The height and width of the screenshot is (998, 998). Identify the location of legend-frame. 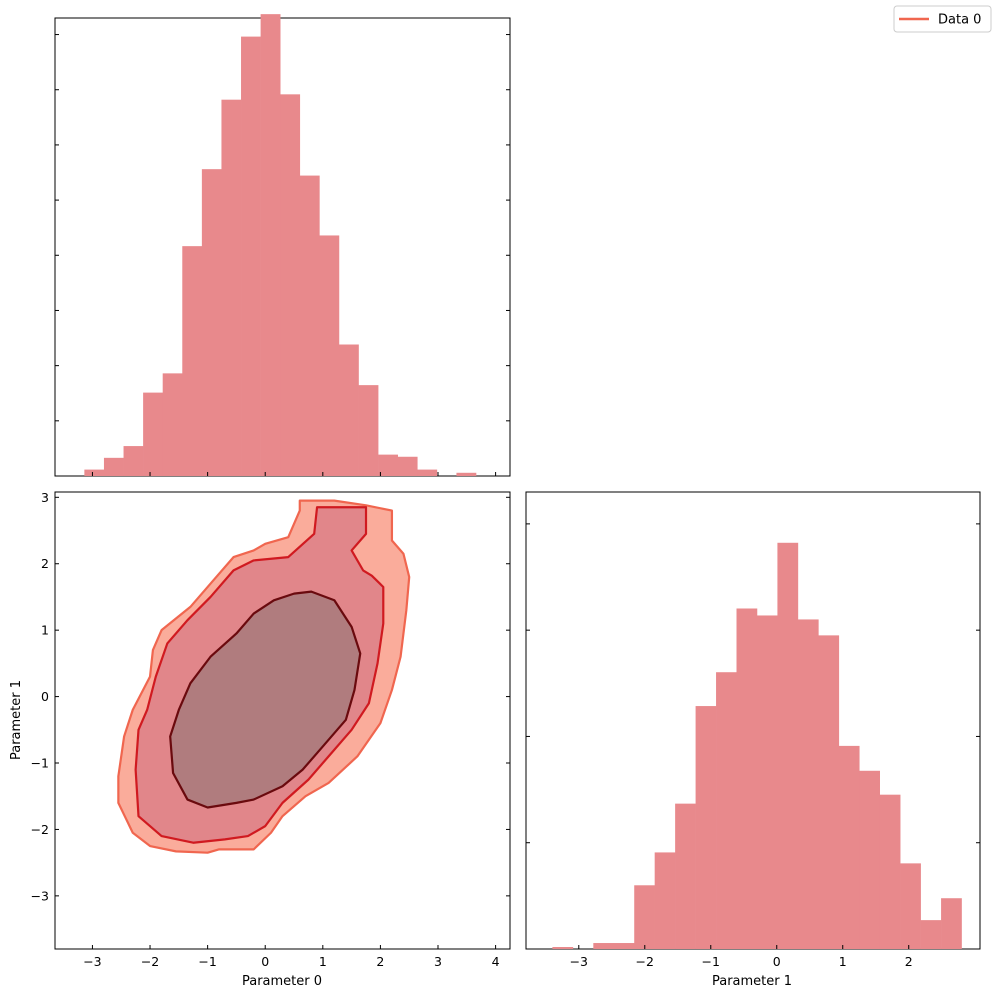
(942, 19).